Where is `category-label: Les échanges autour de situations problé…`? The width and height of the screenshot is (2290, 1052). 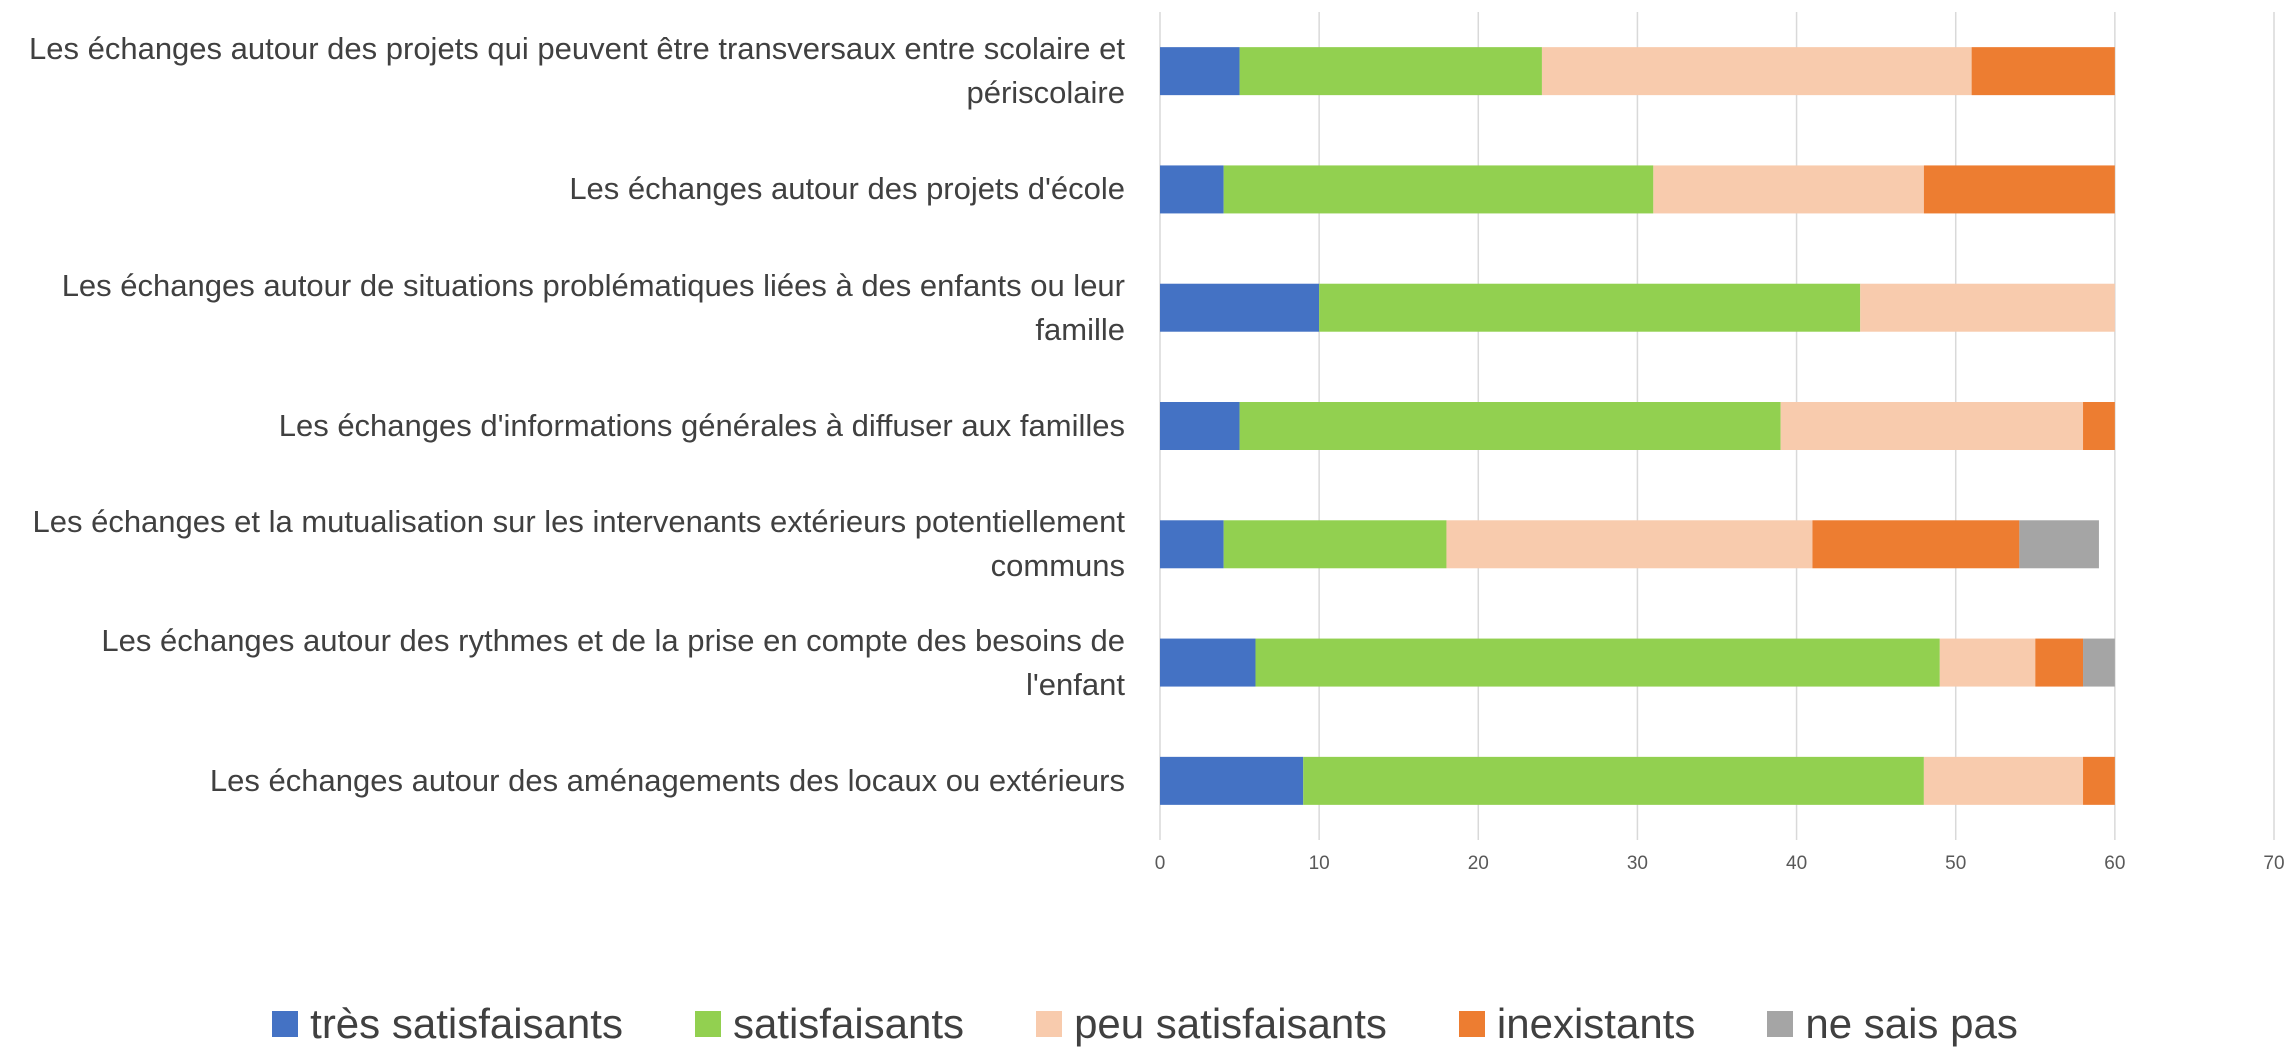 category-label: Les échanges autour de situations problé… is located at coordinates (593, 307).